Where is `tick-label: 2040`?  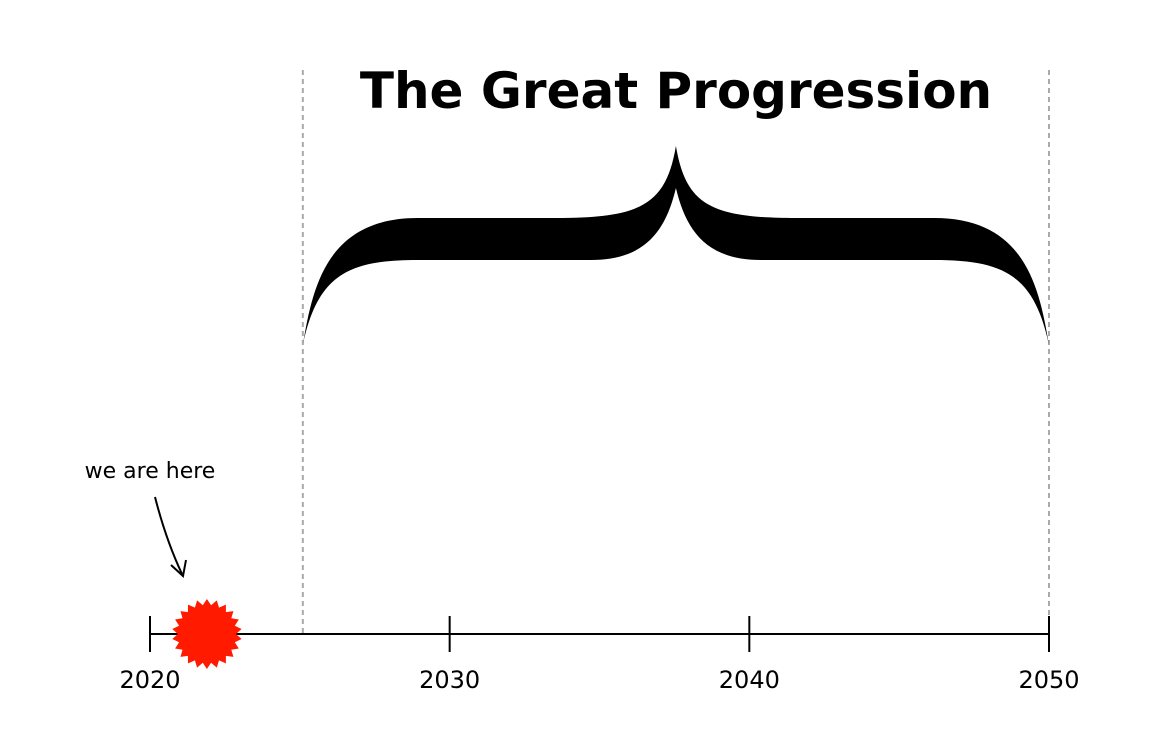 tick-label: 2040 is located at coordinates (749, 680).